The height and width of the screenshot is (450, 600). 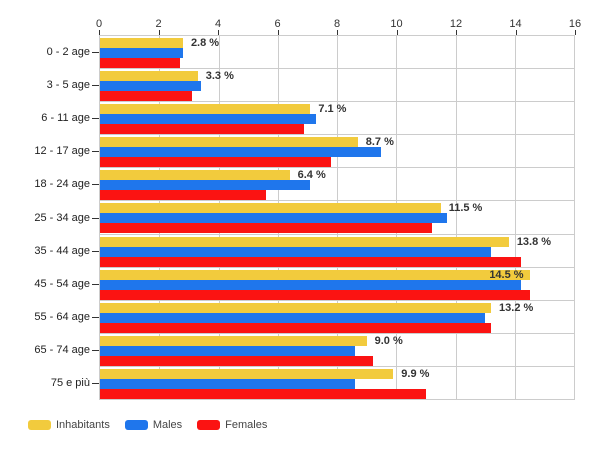 I want to click on legend-swatch-inhabitants-icon, so click(x=39, y=425).